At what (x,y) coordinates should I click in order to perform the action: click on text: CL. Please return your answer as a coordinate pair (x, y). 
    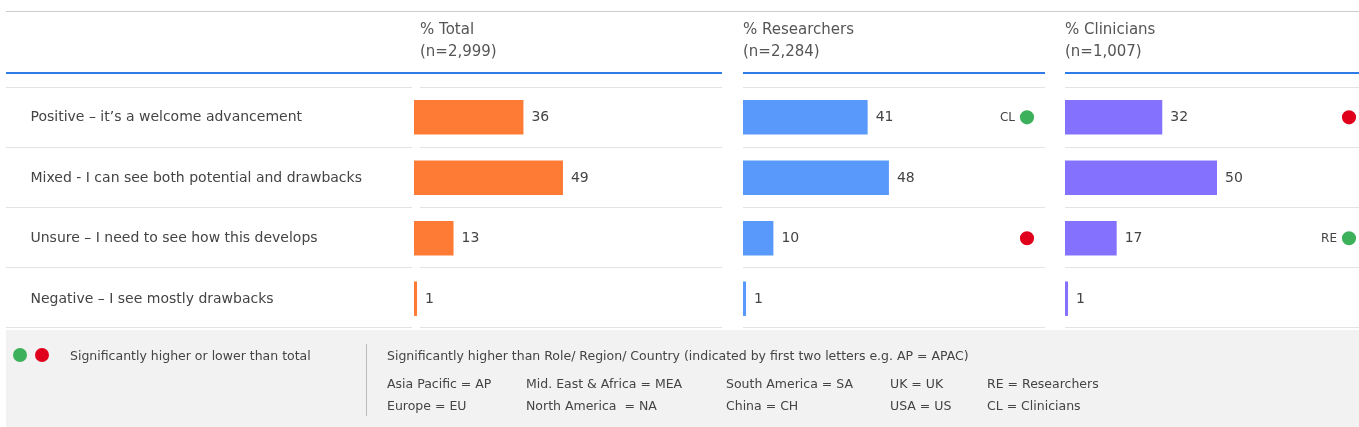
    Looking at the image, I should click on (1007, 117).